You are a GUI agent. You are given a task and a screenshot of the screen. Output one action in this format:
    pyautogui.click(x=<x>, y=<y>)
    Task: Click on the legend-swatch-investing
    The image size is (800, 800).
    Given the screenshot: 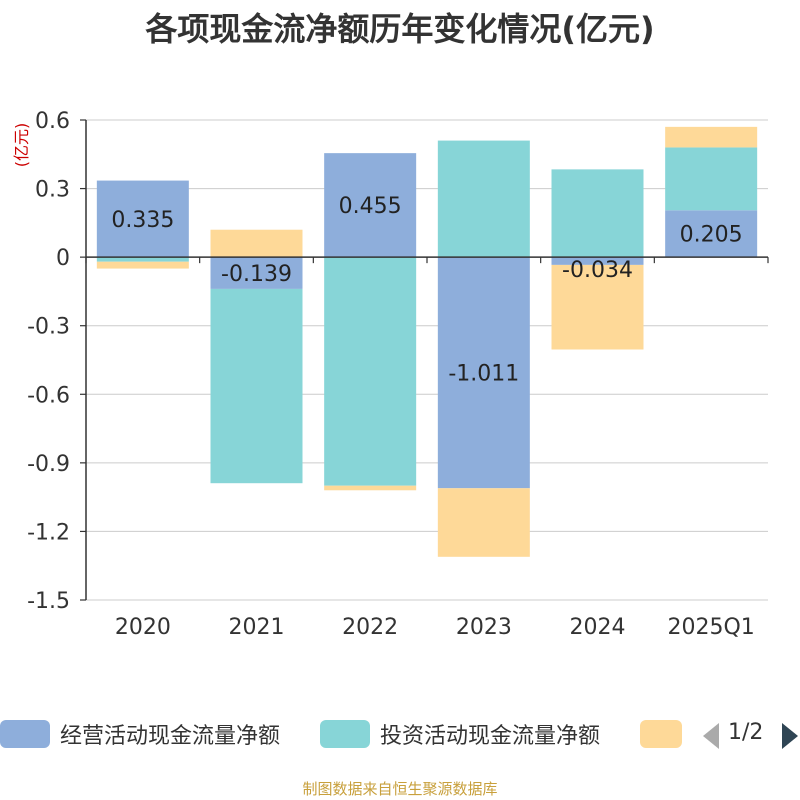 What is the action you would take?
    pyautogui.click(x=345, y=734)
    